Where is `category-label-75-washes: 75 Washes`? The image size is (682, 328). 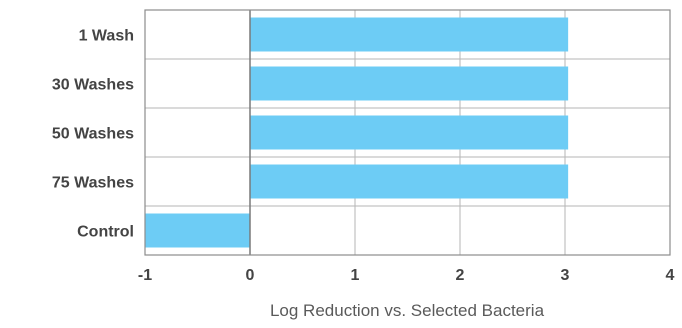 category-label-75-washes: 75 Washes is located at coordinates (93, 183).